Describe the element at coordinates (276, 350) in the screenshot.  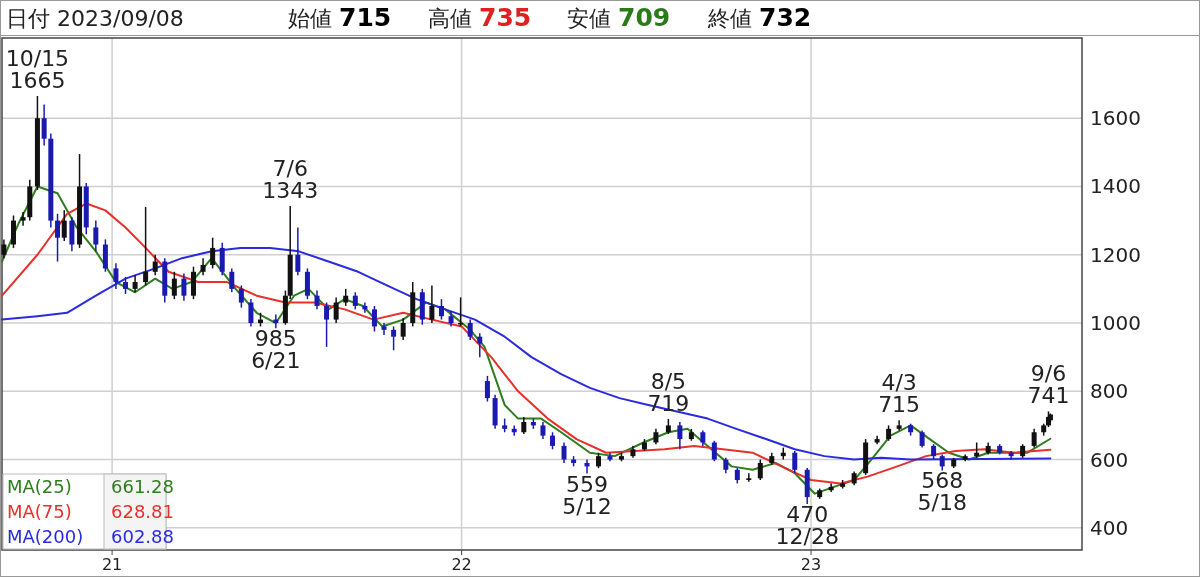
I see `annotation: 985 6/21` at that location.